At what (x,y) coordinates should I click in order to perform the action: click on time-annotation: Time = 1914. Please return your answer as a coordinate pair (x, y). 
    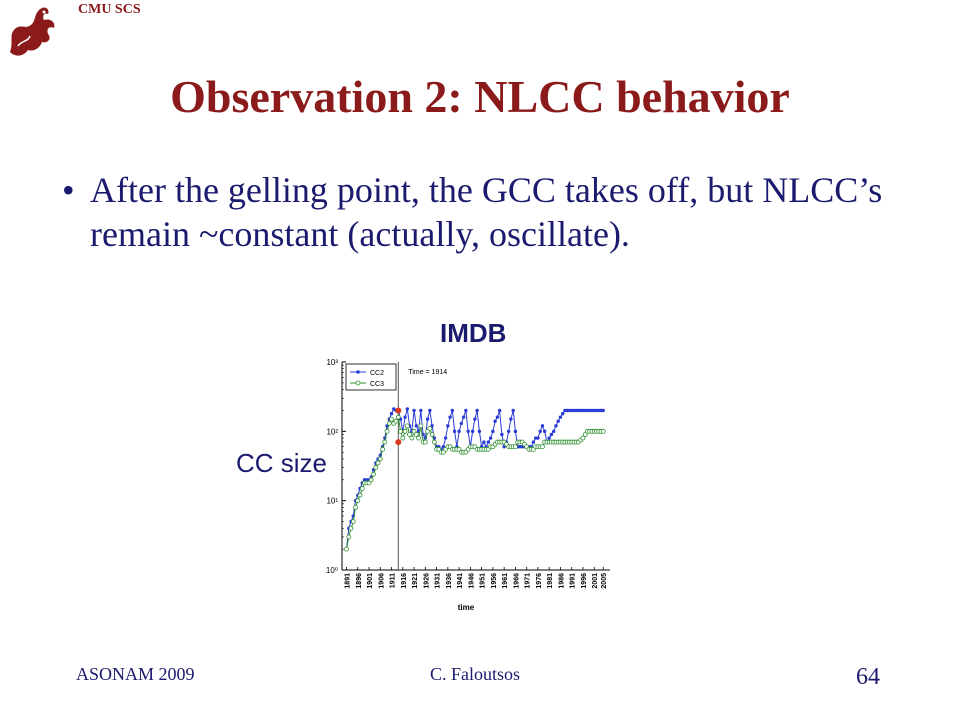
    Looking at the image, I should click on (427, 372).